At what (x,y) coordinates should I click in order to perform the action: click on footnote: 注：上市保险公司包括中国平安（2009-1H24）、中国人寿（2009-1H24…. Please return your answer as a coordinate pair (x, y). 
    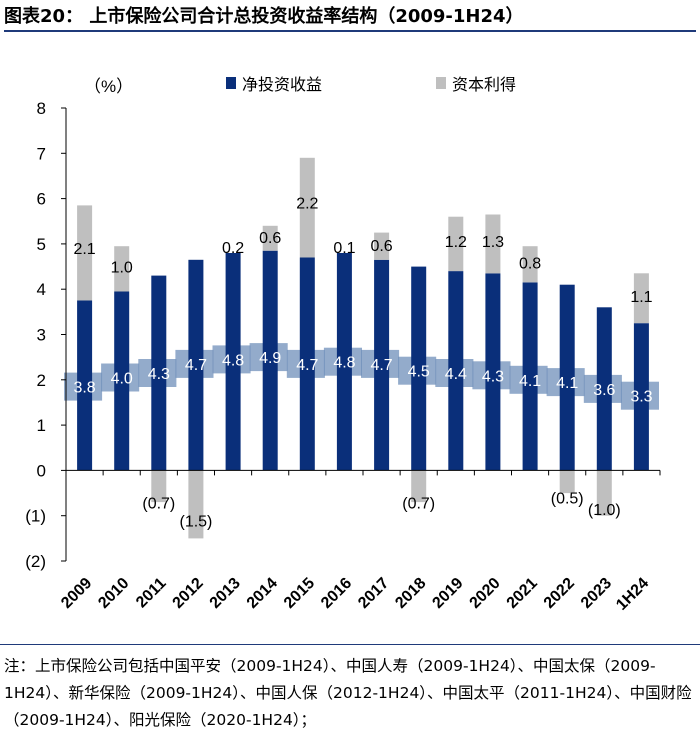
    Looking at the image, I should click on (350, 691).